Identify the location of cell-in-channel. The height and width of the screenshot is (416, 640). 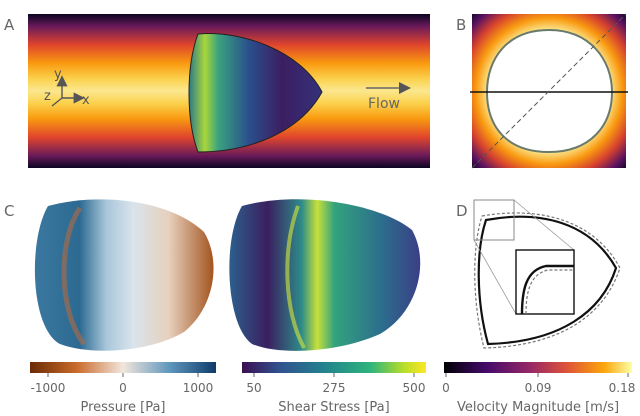
(255, 93).